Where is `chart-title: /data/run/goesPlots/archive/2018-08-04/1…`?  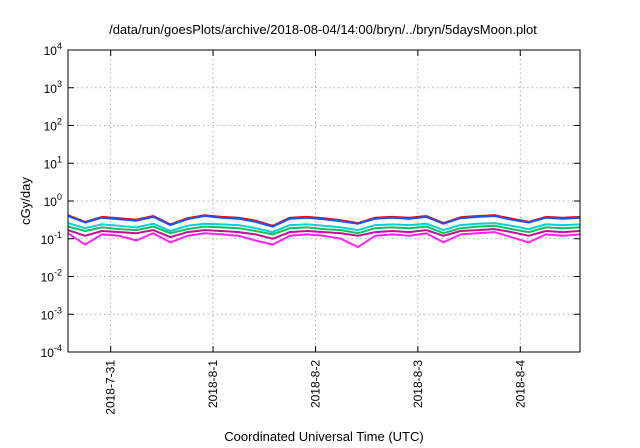
chart-title: /data/run/goesPlots/archive/2018-08-04/1… is located at coordinates (323, 29).